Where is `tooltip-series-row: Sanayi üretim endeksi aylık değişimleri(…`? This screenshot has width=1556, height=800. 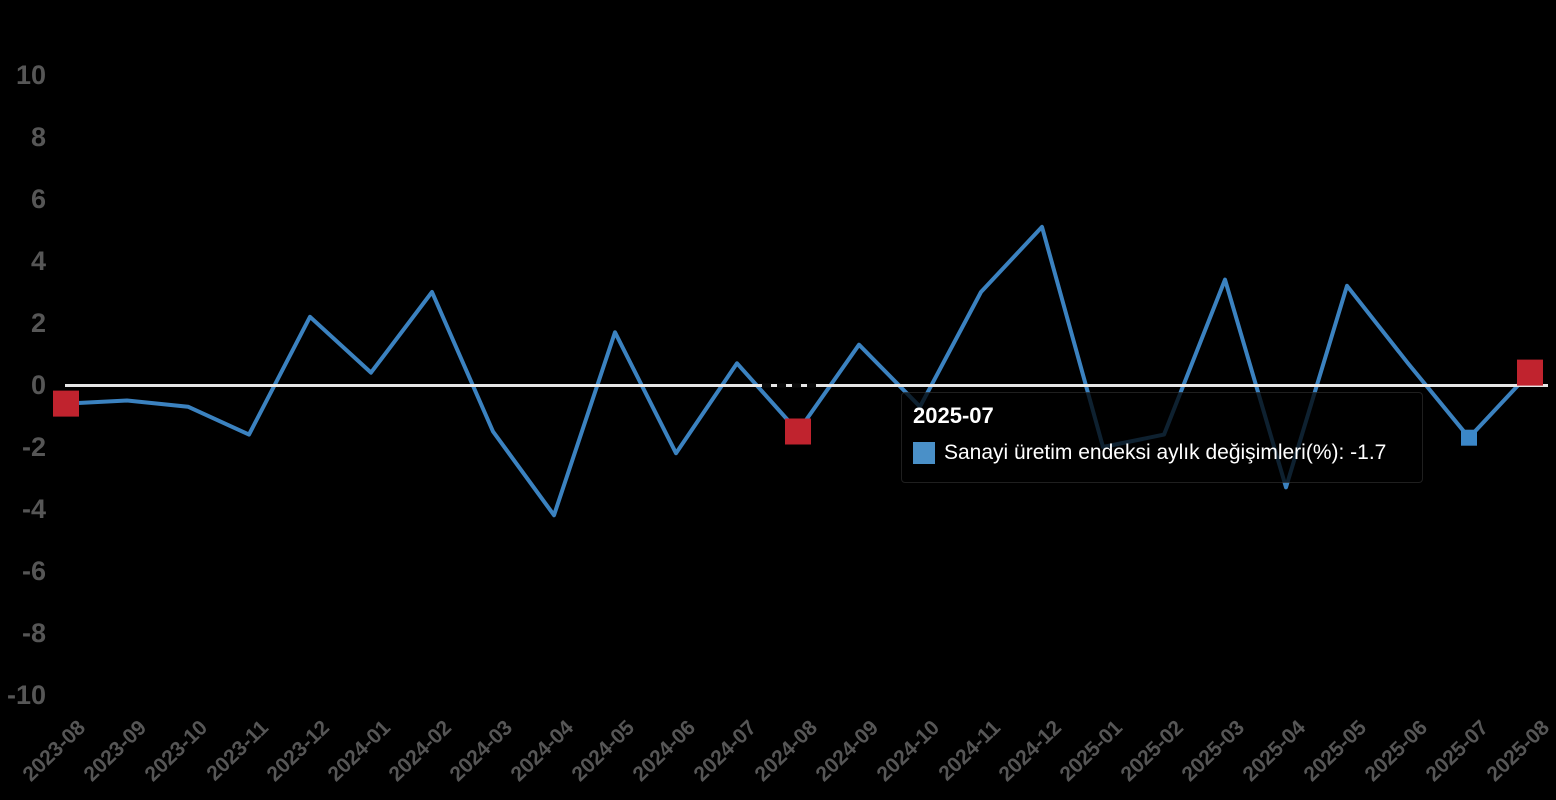 tooltip-series-row: Sanayi üretim endeksi aylık değişimleri(… is located at coordinates (1160, 453).